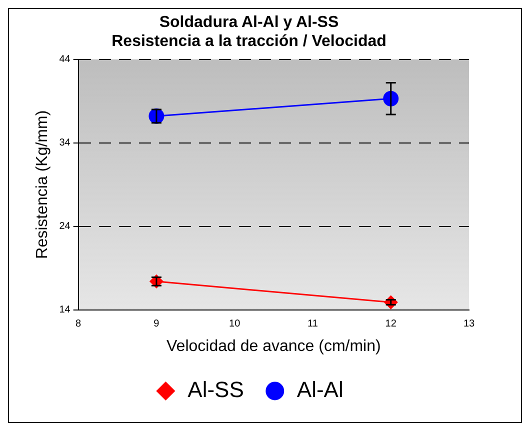  What do you see at coordinates (43, 184) in the screenshot?
I see `y-axis-title: Resistencia (Kg/mm)` at bounding box center [43, 184].